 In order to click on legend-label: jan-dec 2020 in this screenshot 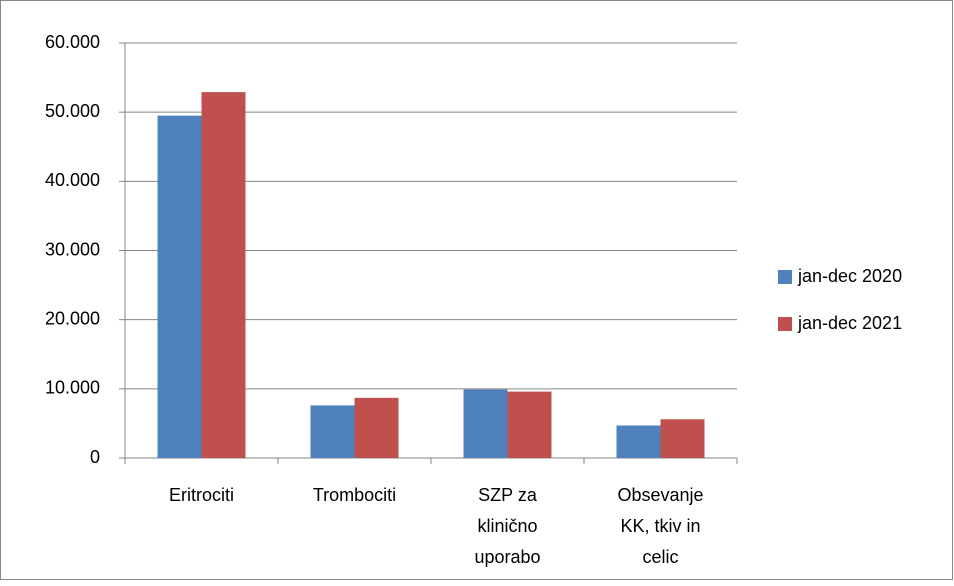, I will do `click(849, 276)`.